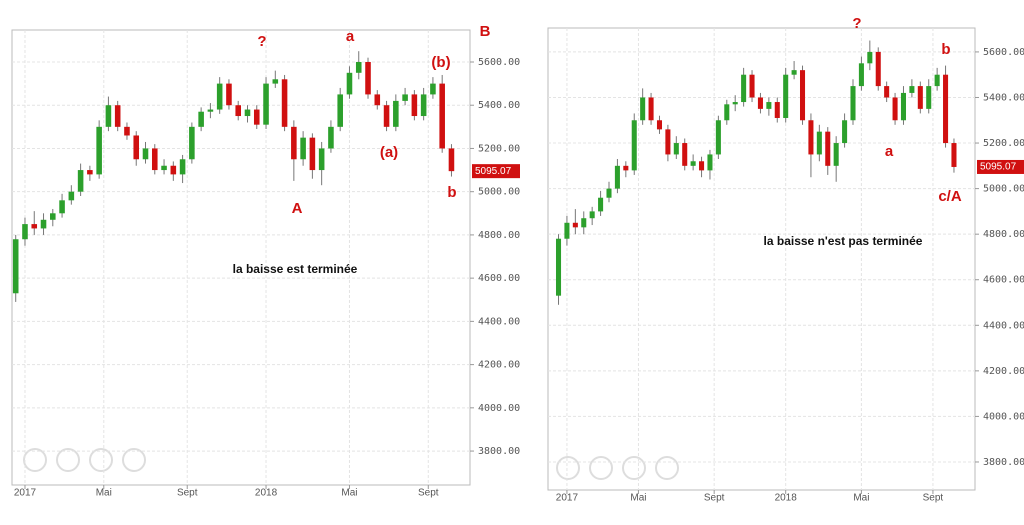  What do you see at coordinates (25, 493) in the screenshot?
I see `x-tick-label: 2017` at bounding box center [25, 493].